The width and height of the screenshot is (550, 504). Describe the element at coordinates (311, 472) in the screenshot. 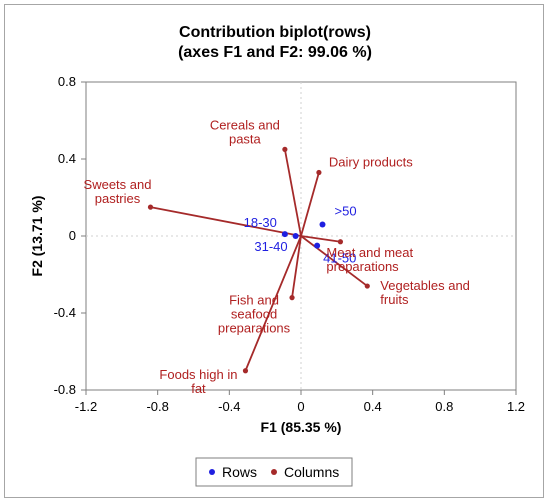

I see `legend-columns-label: Columns` at that location.